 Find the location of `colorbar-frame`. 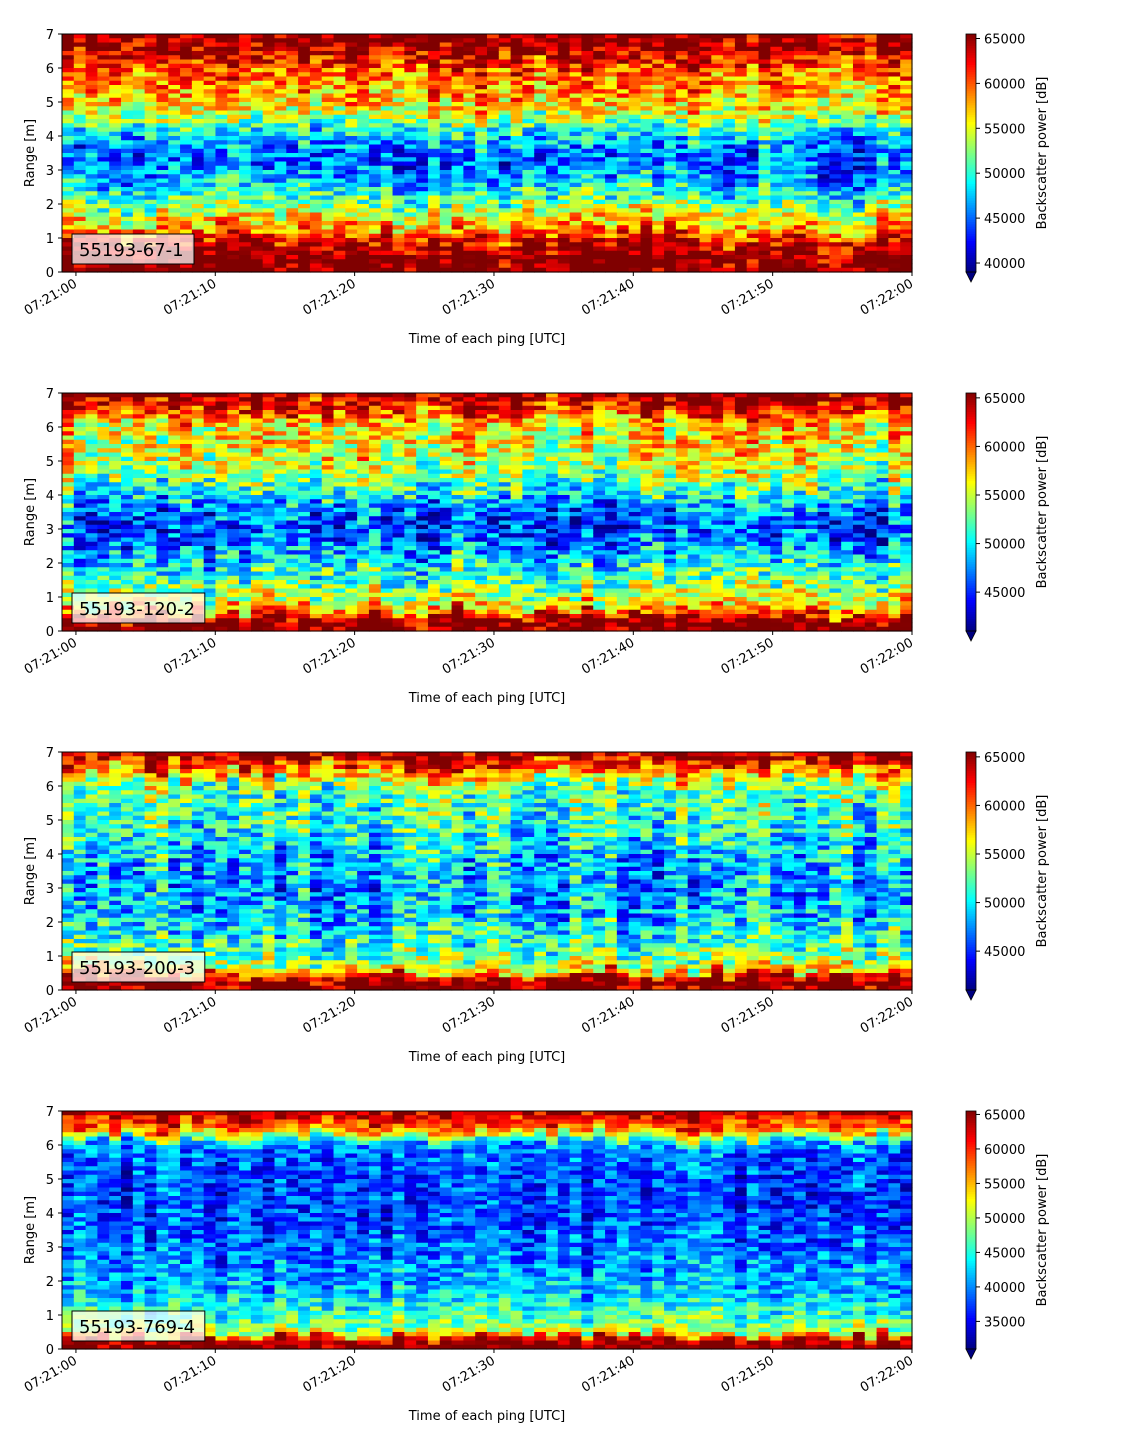

colorbar-frame is located at coordinates (971, 153).